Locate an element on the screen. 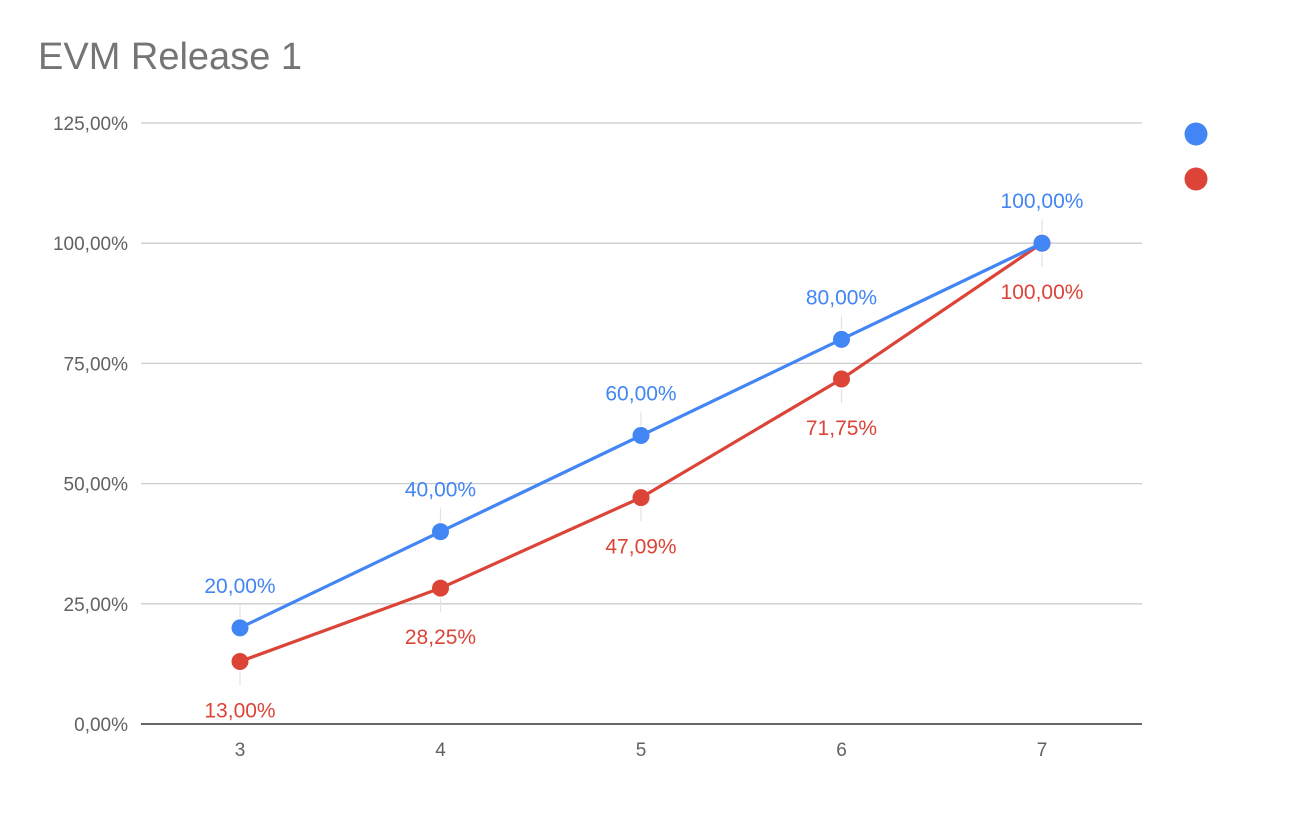  data-label-series-1: 40,00% is located at coordinates (440, 490).